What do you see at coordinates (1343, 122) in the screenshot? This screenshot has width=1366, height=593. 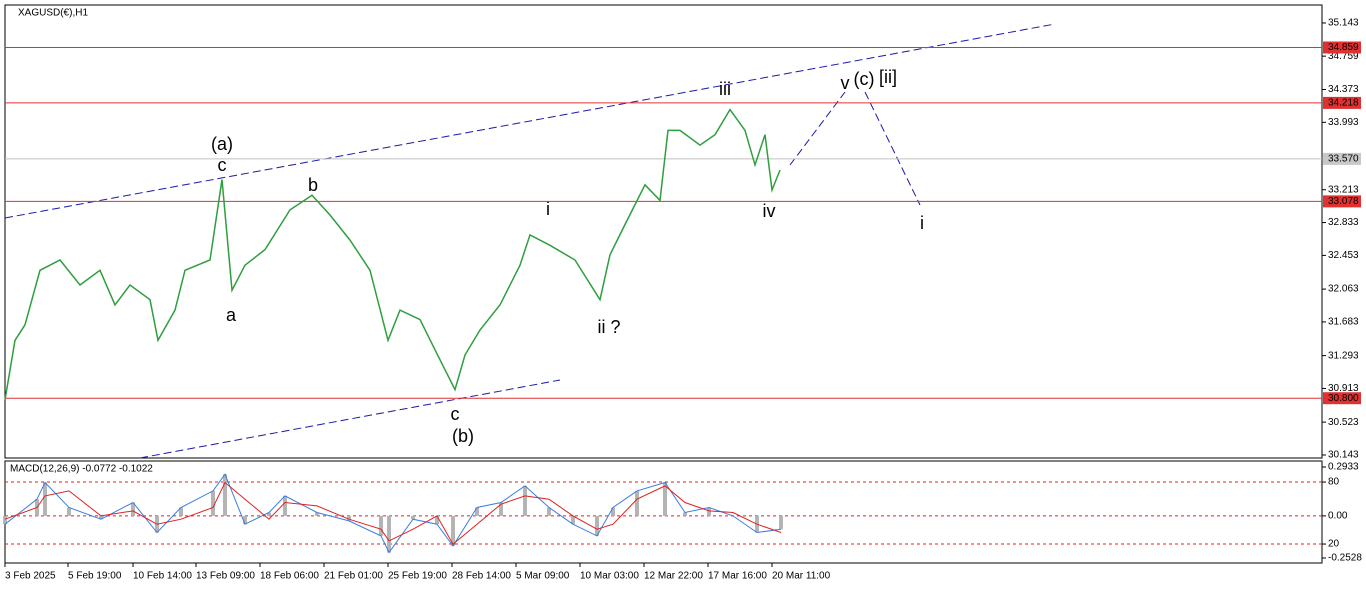 I see `y-tick-label: 33.993` at bounding box center [1343, 122].